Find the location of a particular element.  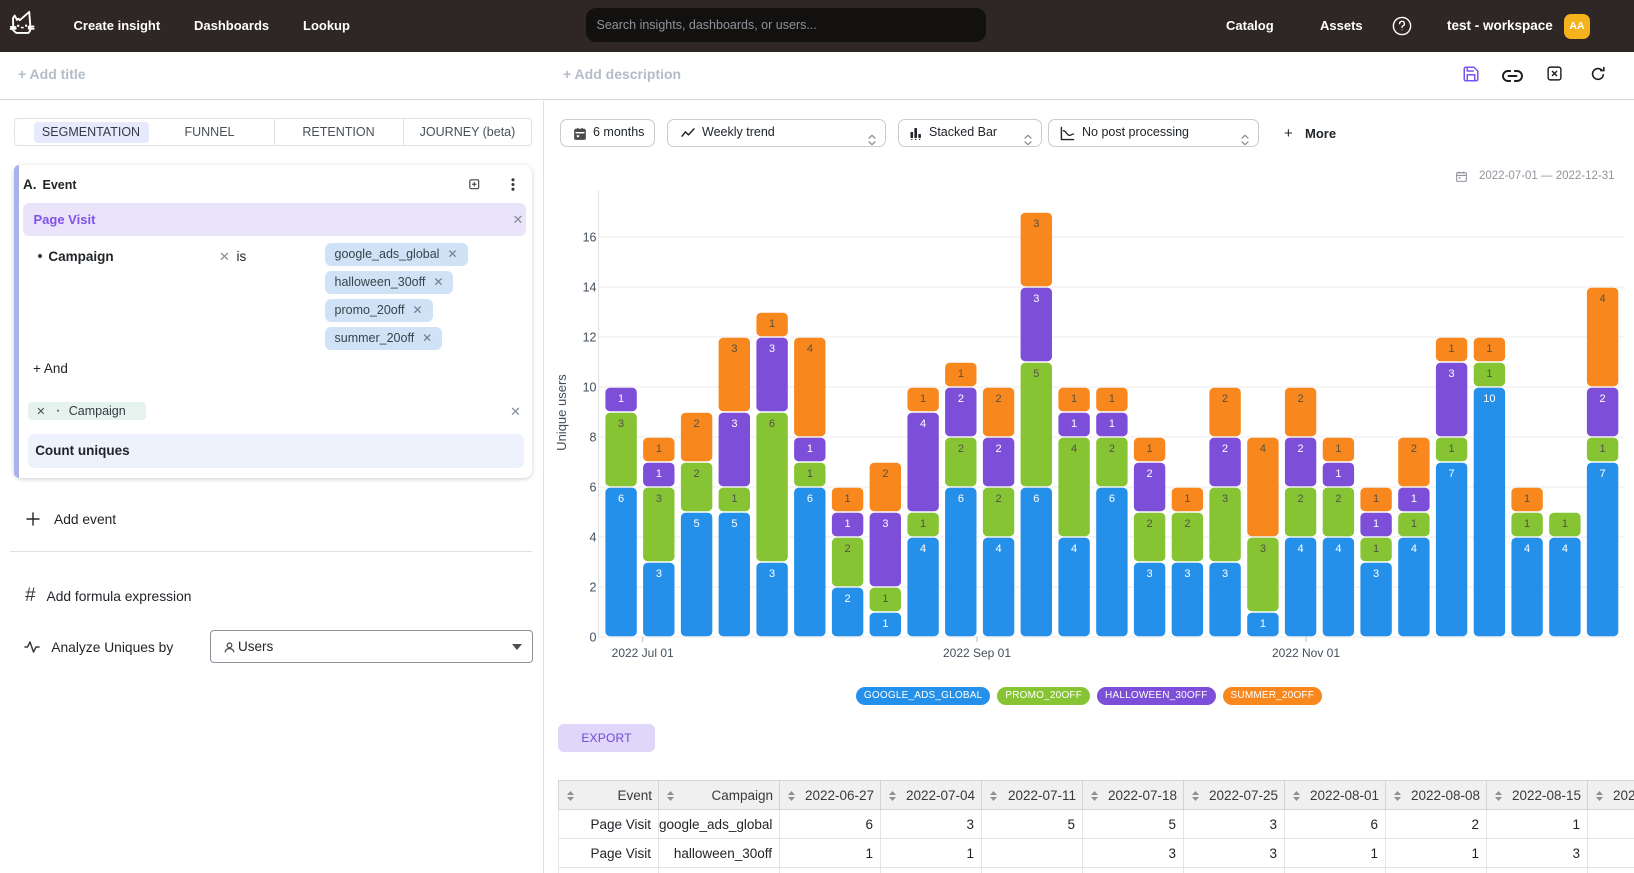

svg-text: 8 is located at coordinates (593, 438).